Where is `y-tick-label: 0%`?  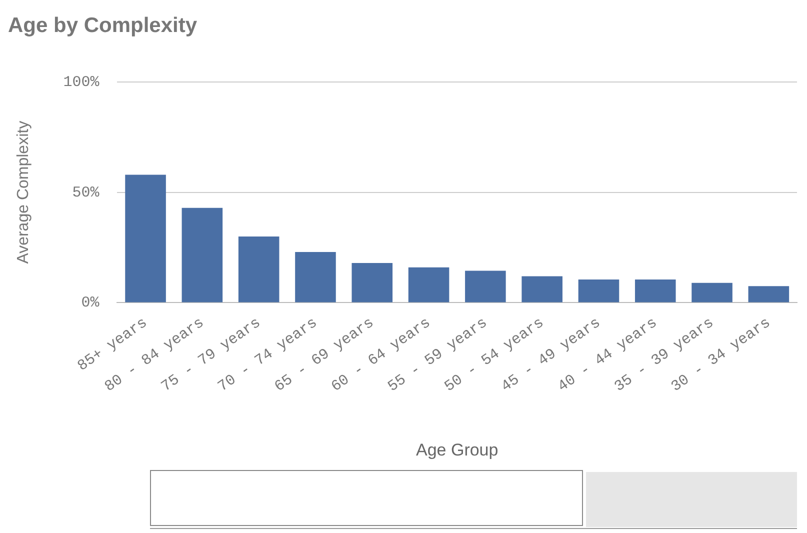
y-tick-label: 0% is located at coordinates (90, 303).